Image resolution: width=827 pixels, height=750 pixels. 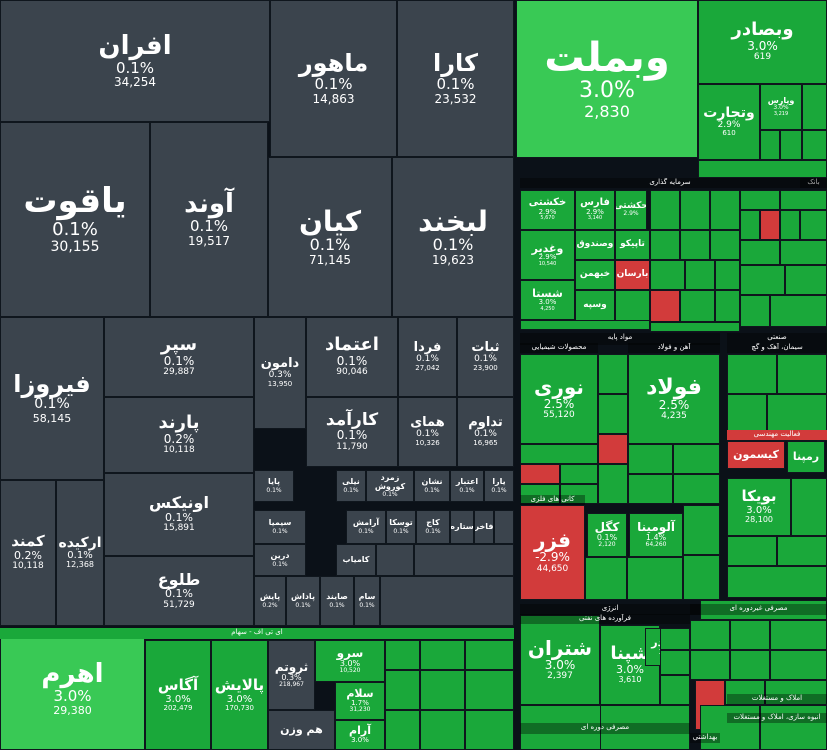 I want to click on tile-tapiko: تاپیکو, so click(x=632, y=245).